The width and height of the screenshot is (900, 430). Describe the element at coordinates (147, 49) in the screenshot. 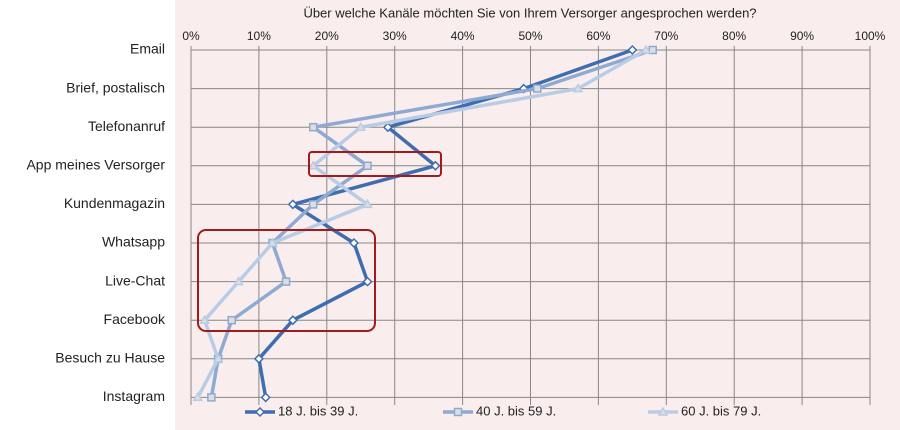

I see `y-tick-label: Email` at that location.